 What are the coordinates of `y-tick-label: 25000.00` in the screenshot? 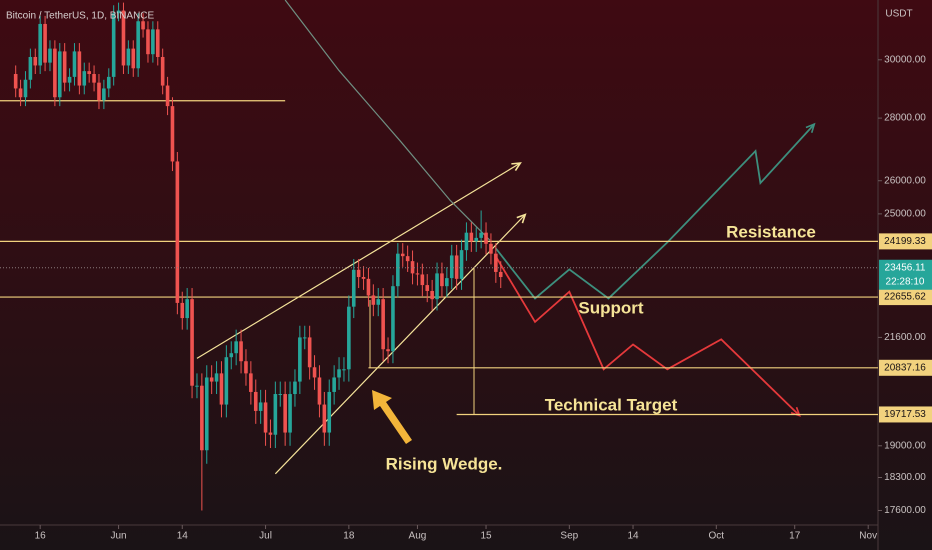 It's located at (905, 214).